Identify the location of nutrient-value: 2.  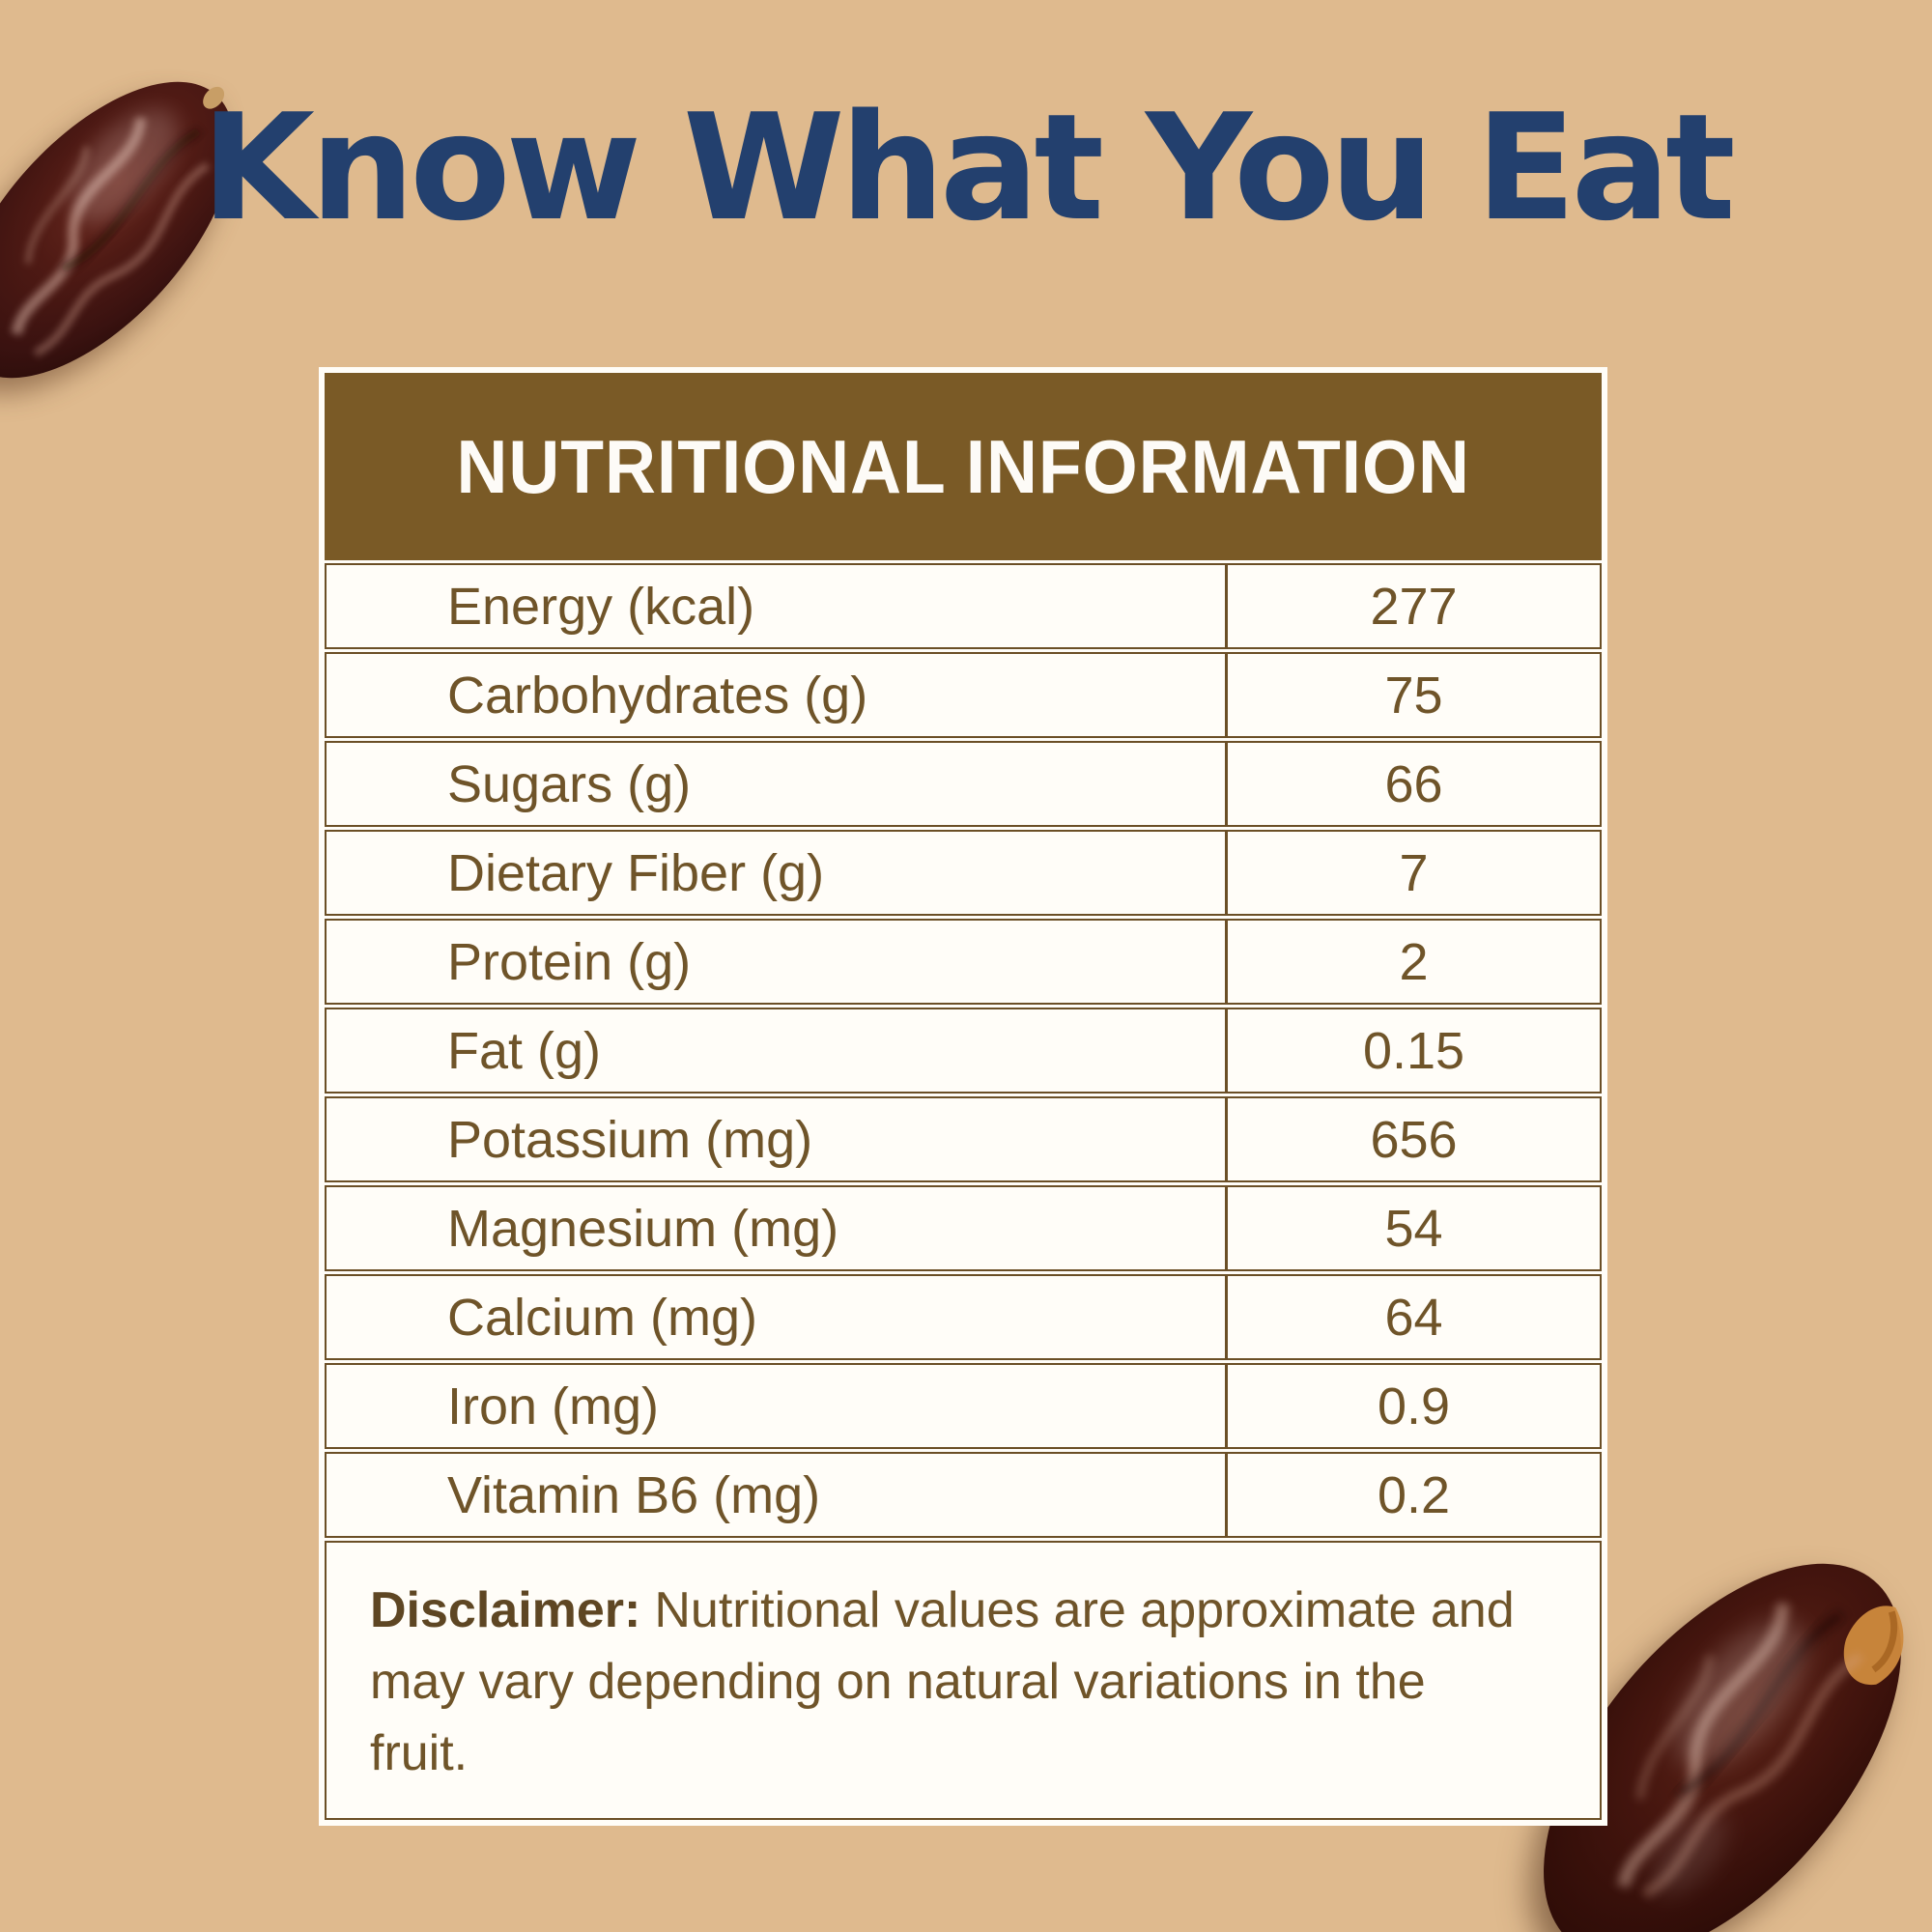
(1414, 961).